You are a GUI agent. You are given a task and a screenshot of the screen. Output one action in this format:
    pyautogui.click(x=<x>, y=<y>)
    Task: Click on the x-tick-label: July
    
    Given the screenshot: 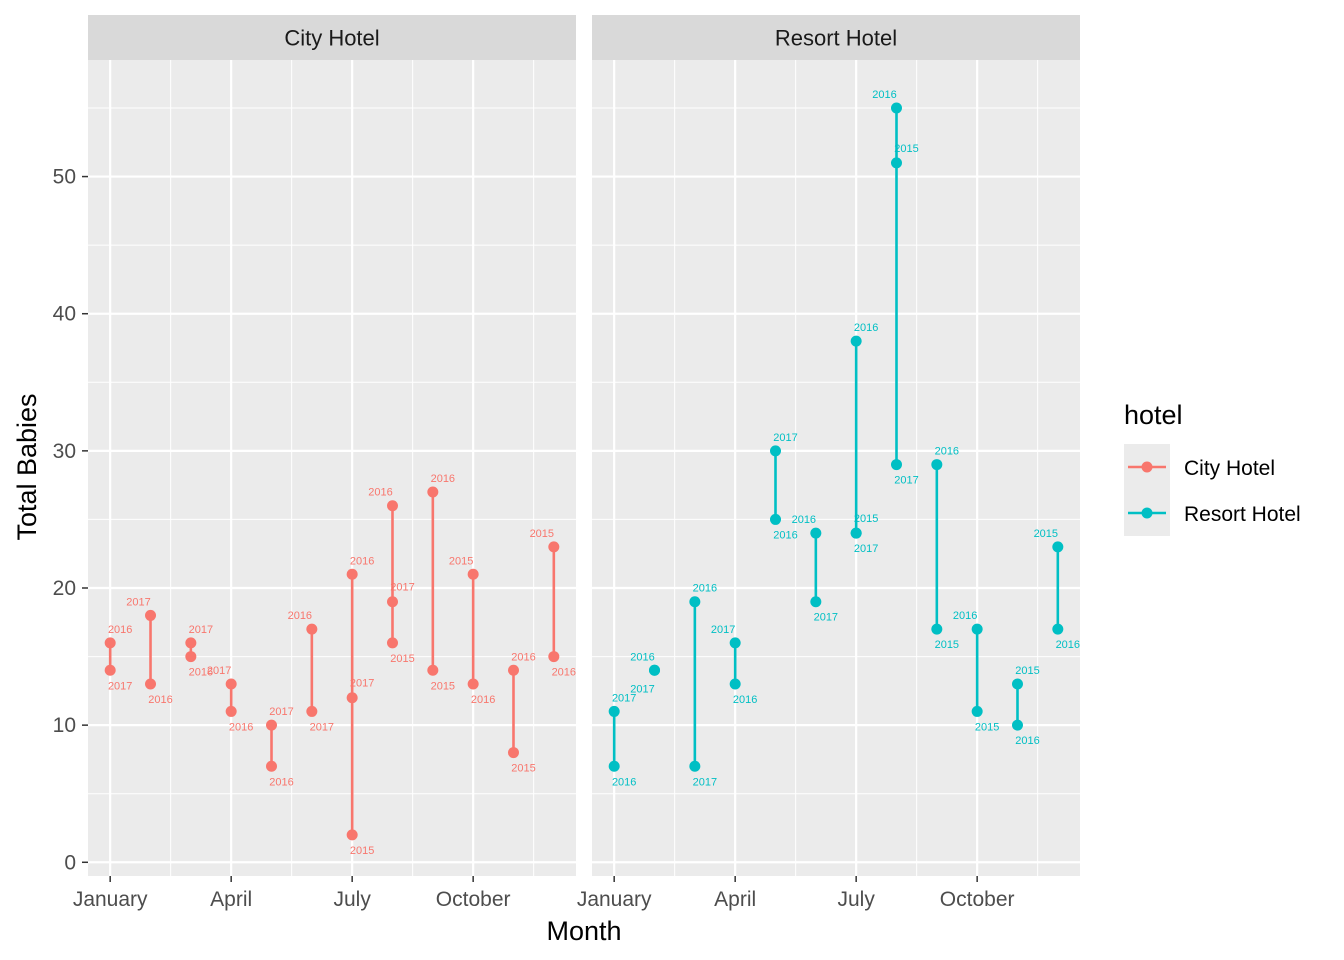 What is the action you would take?
    pyautogui.click(x=352, y=899)
    